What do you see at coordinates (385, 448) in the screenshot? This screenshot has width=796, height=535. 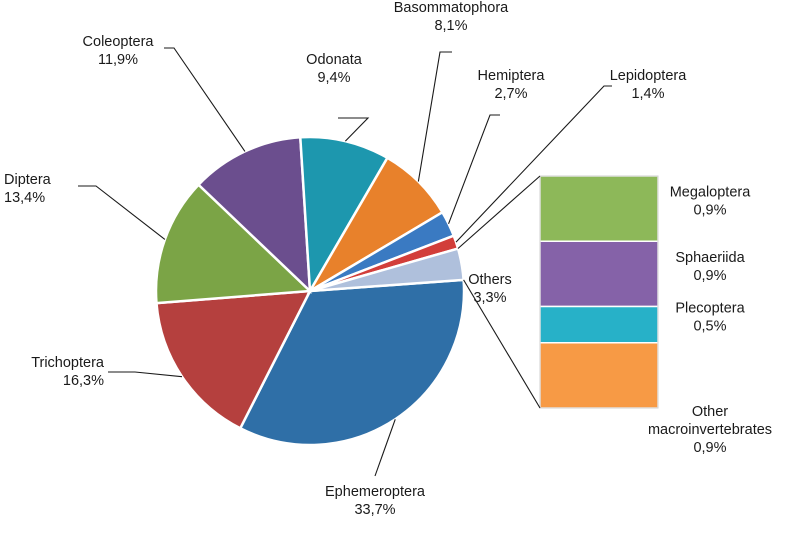 I see `leader-ephemeroptera` at bounding box center [385, 448].